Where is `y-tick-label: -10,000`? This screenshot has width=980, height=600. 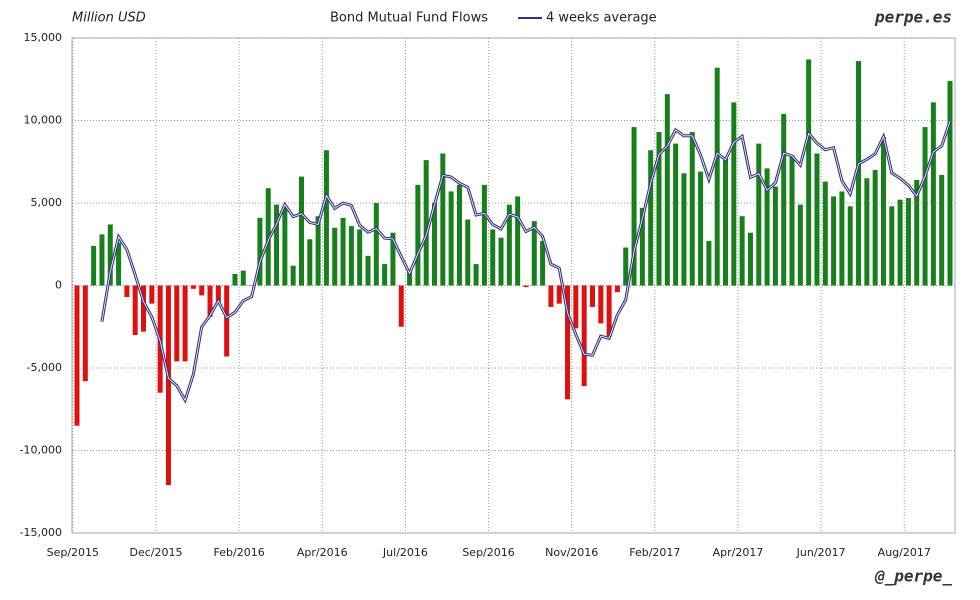
y-tick-label: -10,000 is located at coordinates (41, 450).